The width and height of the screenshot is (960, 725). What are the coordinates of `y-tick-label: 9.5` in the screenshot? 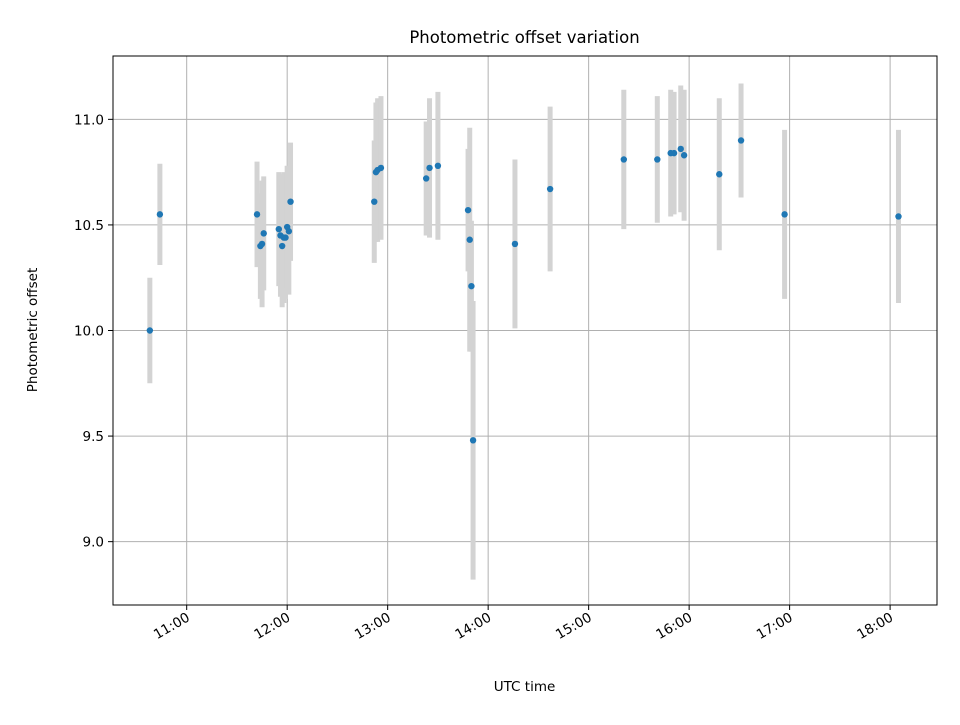 It's located at (93, 437).